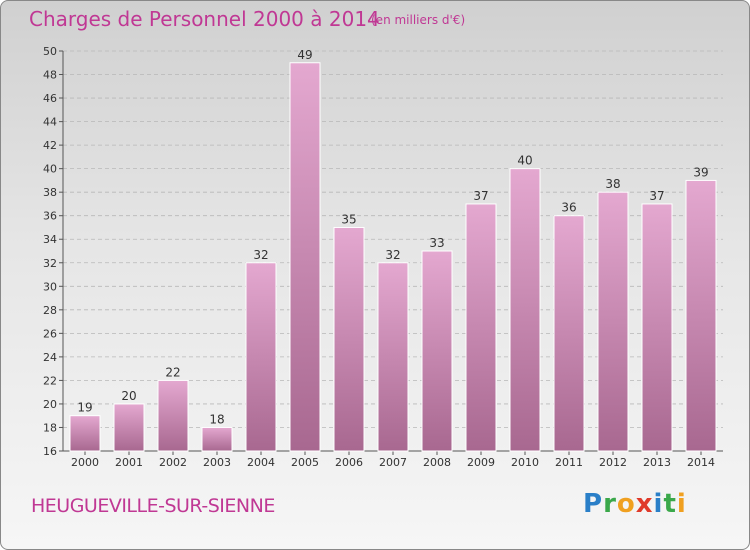 The image size is (750, 550). Describe the element at coordinates (261, 462) in the screenshot. I see `x-tick-label: 2004` at that location.